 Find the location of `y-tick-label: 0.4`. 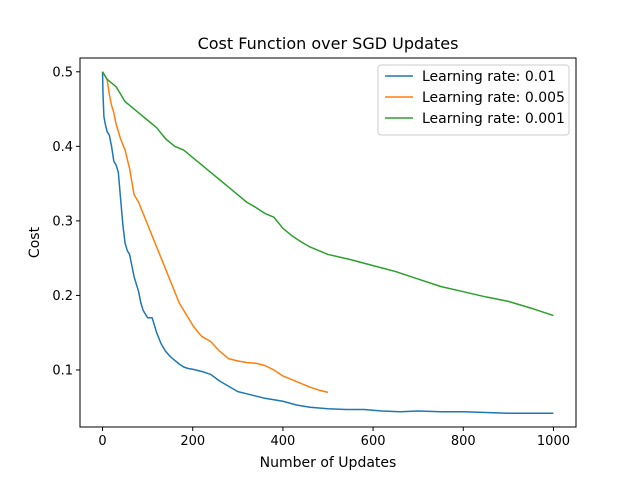

y-tick-label: 0.4 is located at coordinates (62, 147).